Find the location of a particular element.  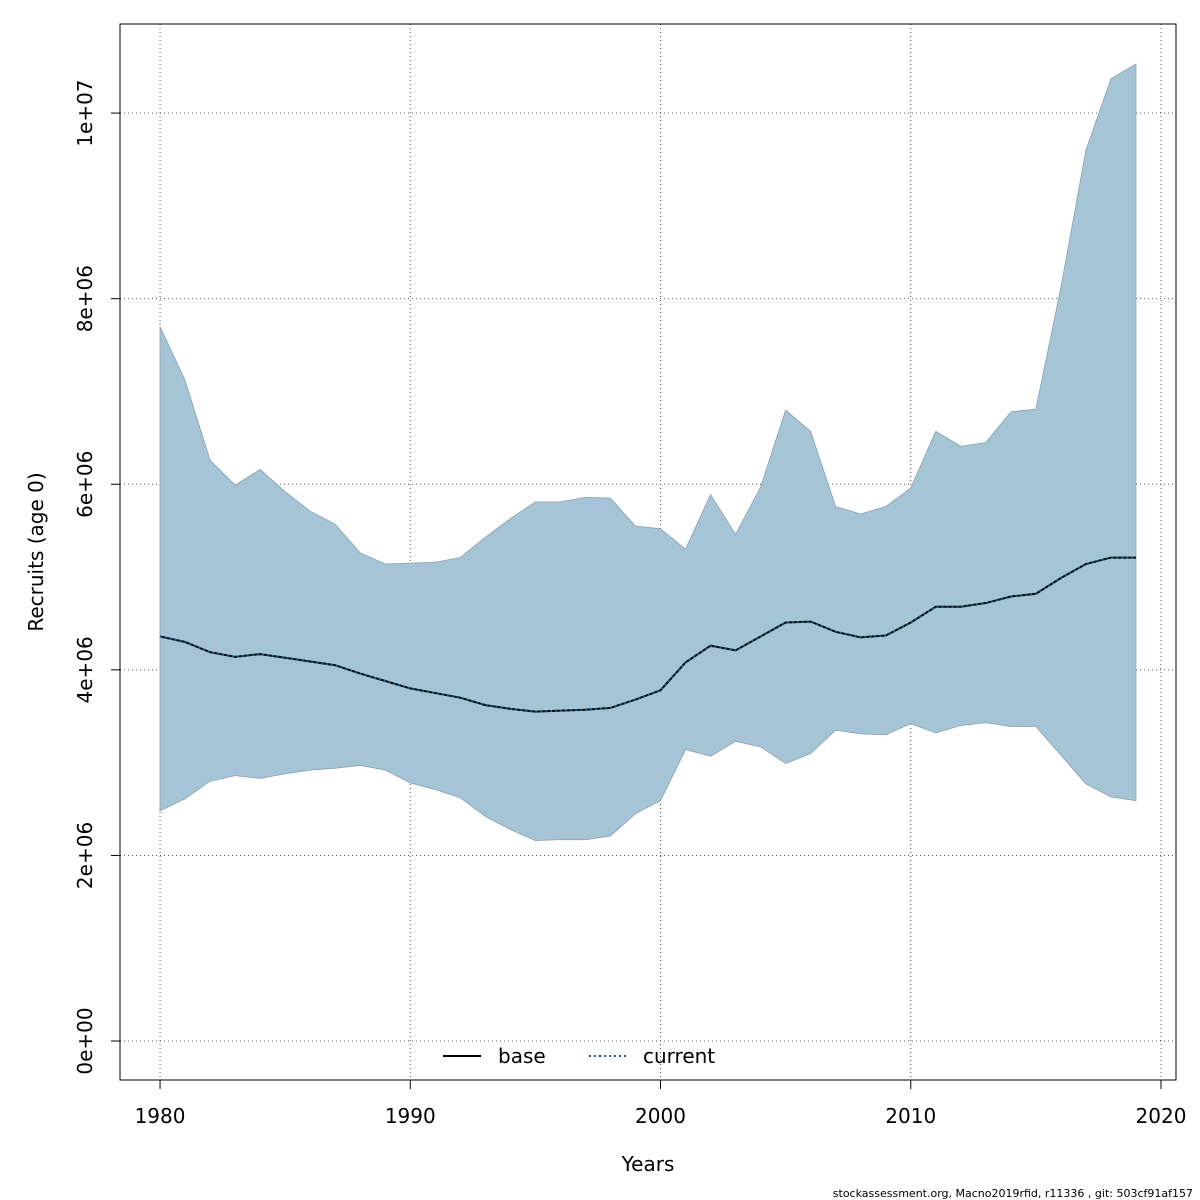

series-line-current is located at coordinates (647, 634).